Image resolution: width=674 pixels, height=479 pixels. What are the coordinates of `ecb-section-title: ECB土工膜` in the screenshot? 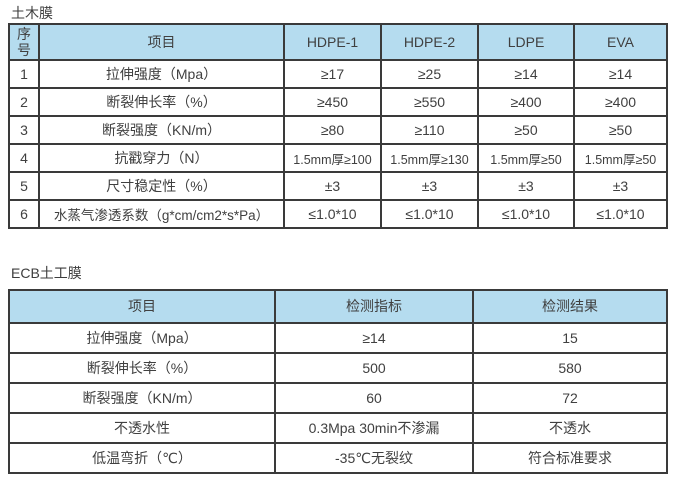 It's located at (46, 273).